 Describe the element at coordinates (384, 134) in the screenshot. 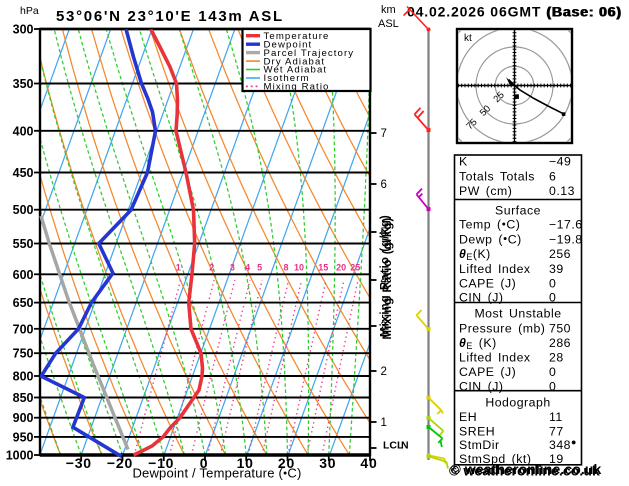

I see `svg-text: 7` at that location.